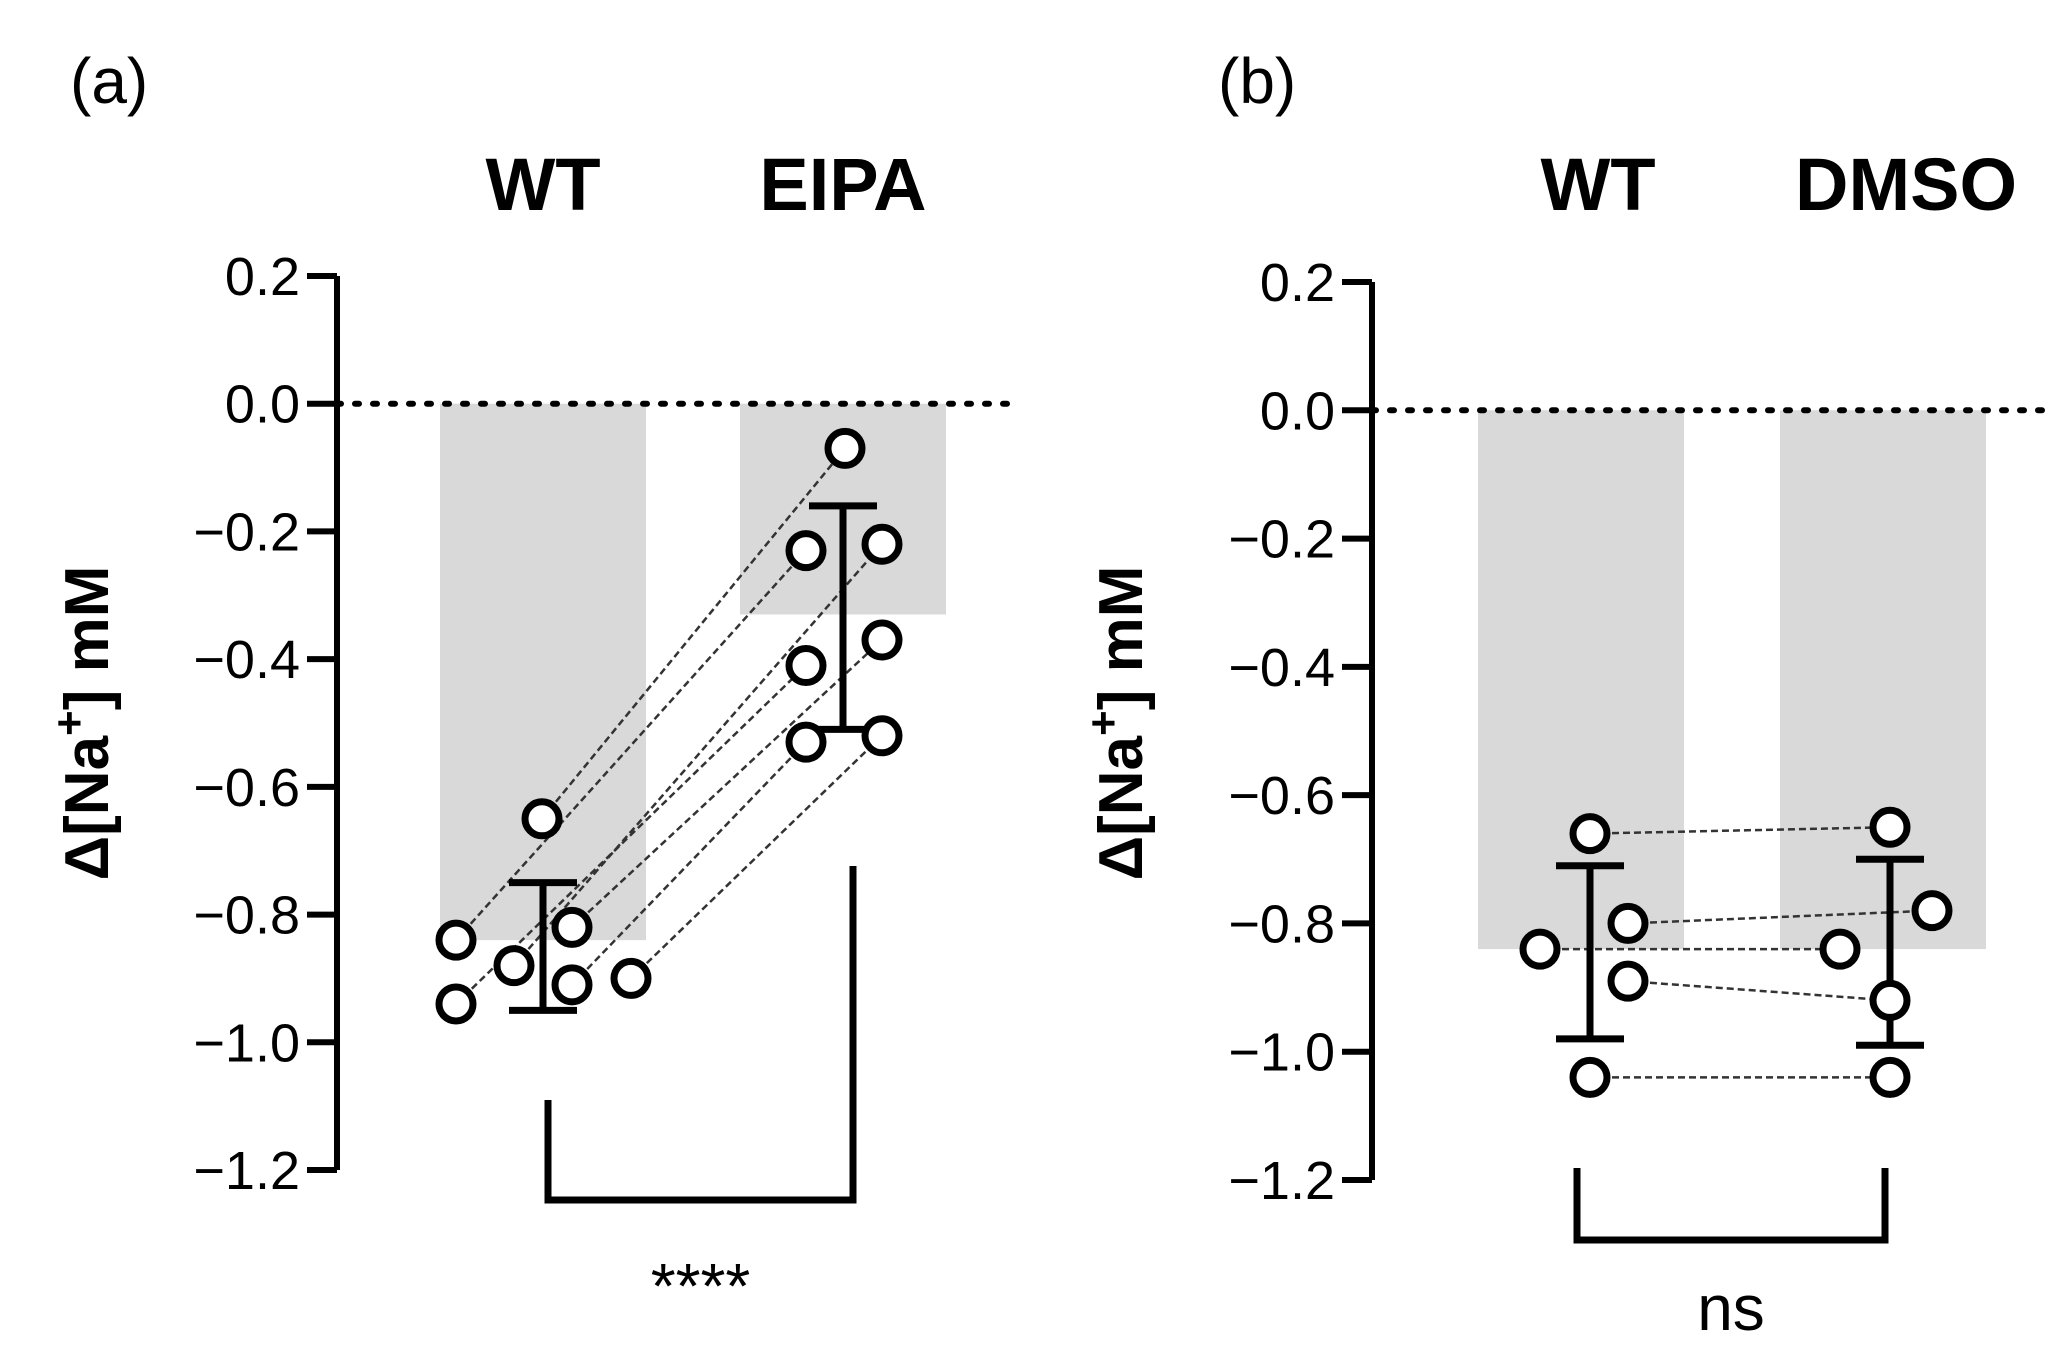 The width and height of the screenshot is (2059, 1354). I want to click on significance-label: ****, so click(701, 1286).